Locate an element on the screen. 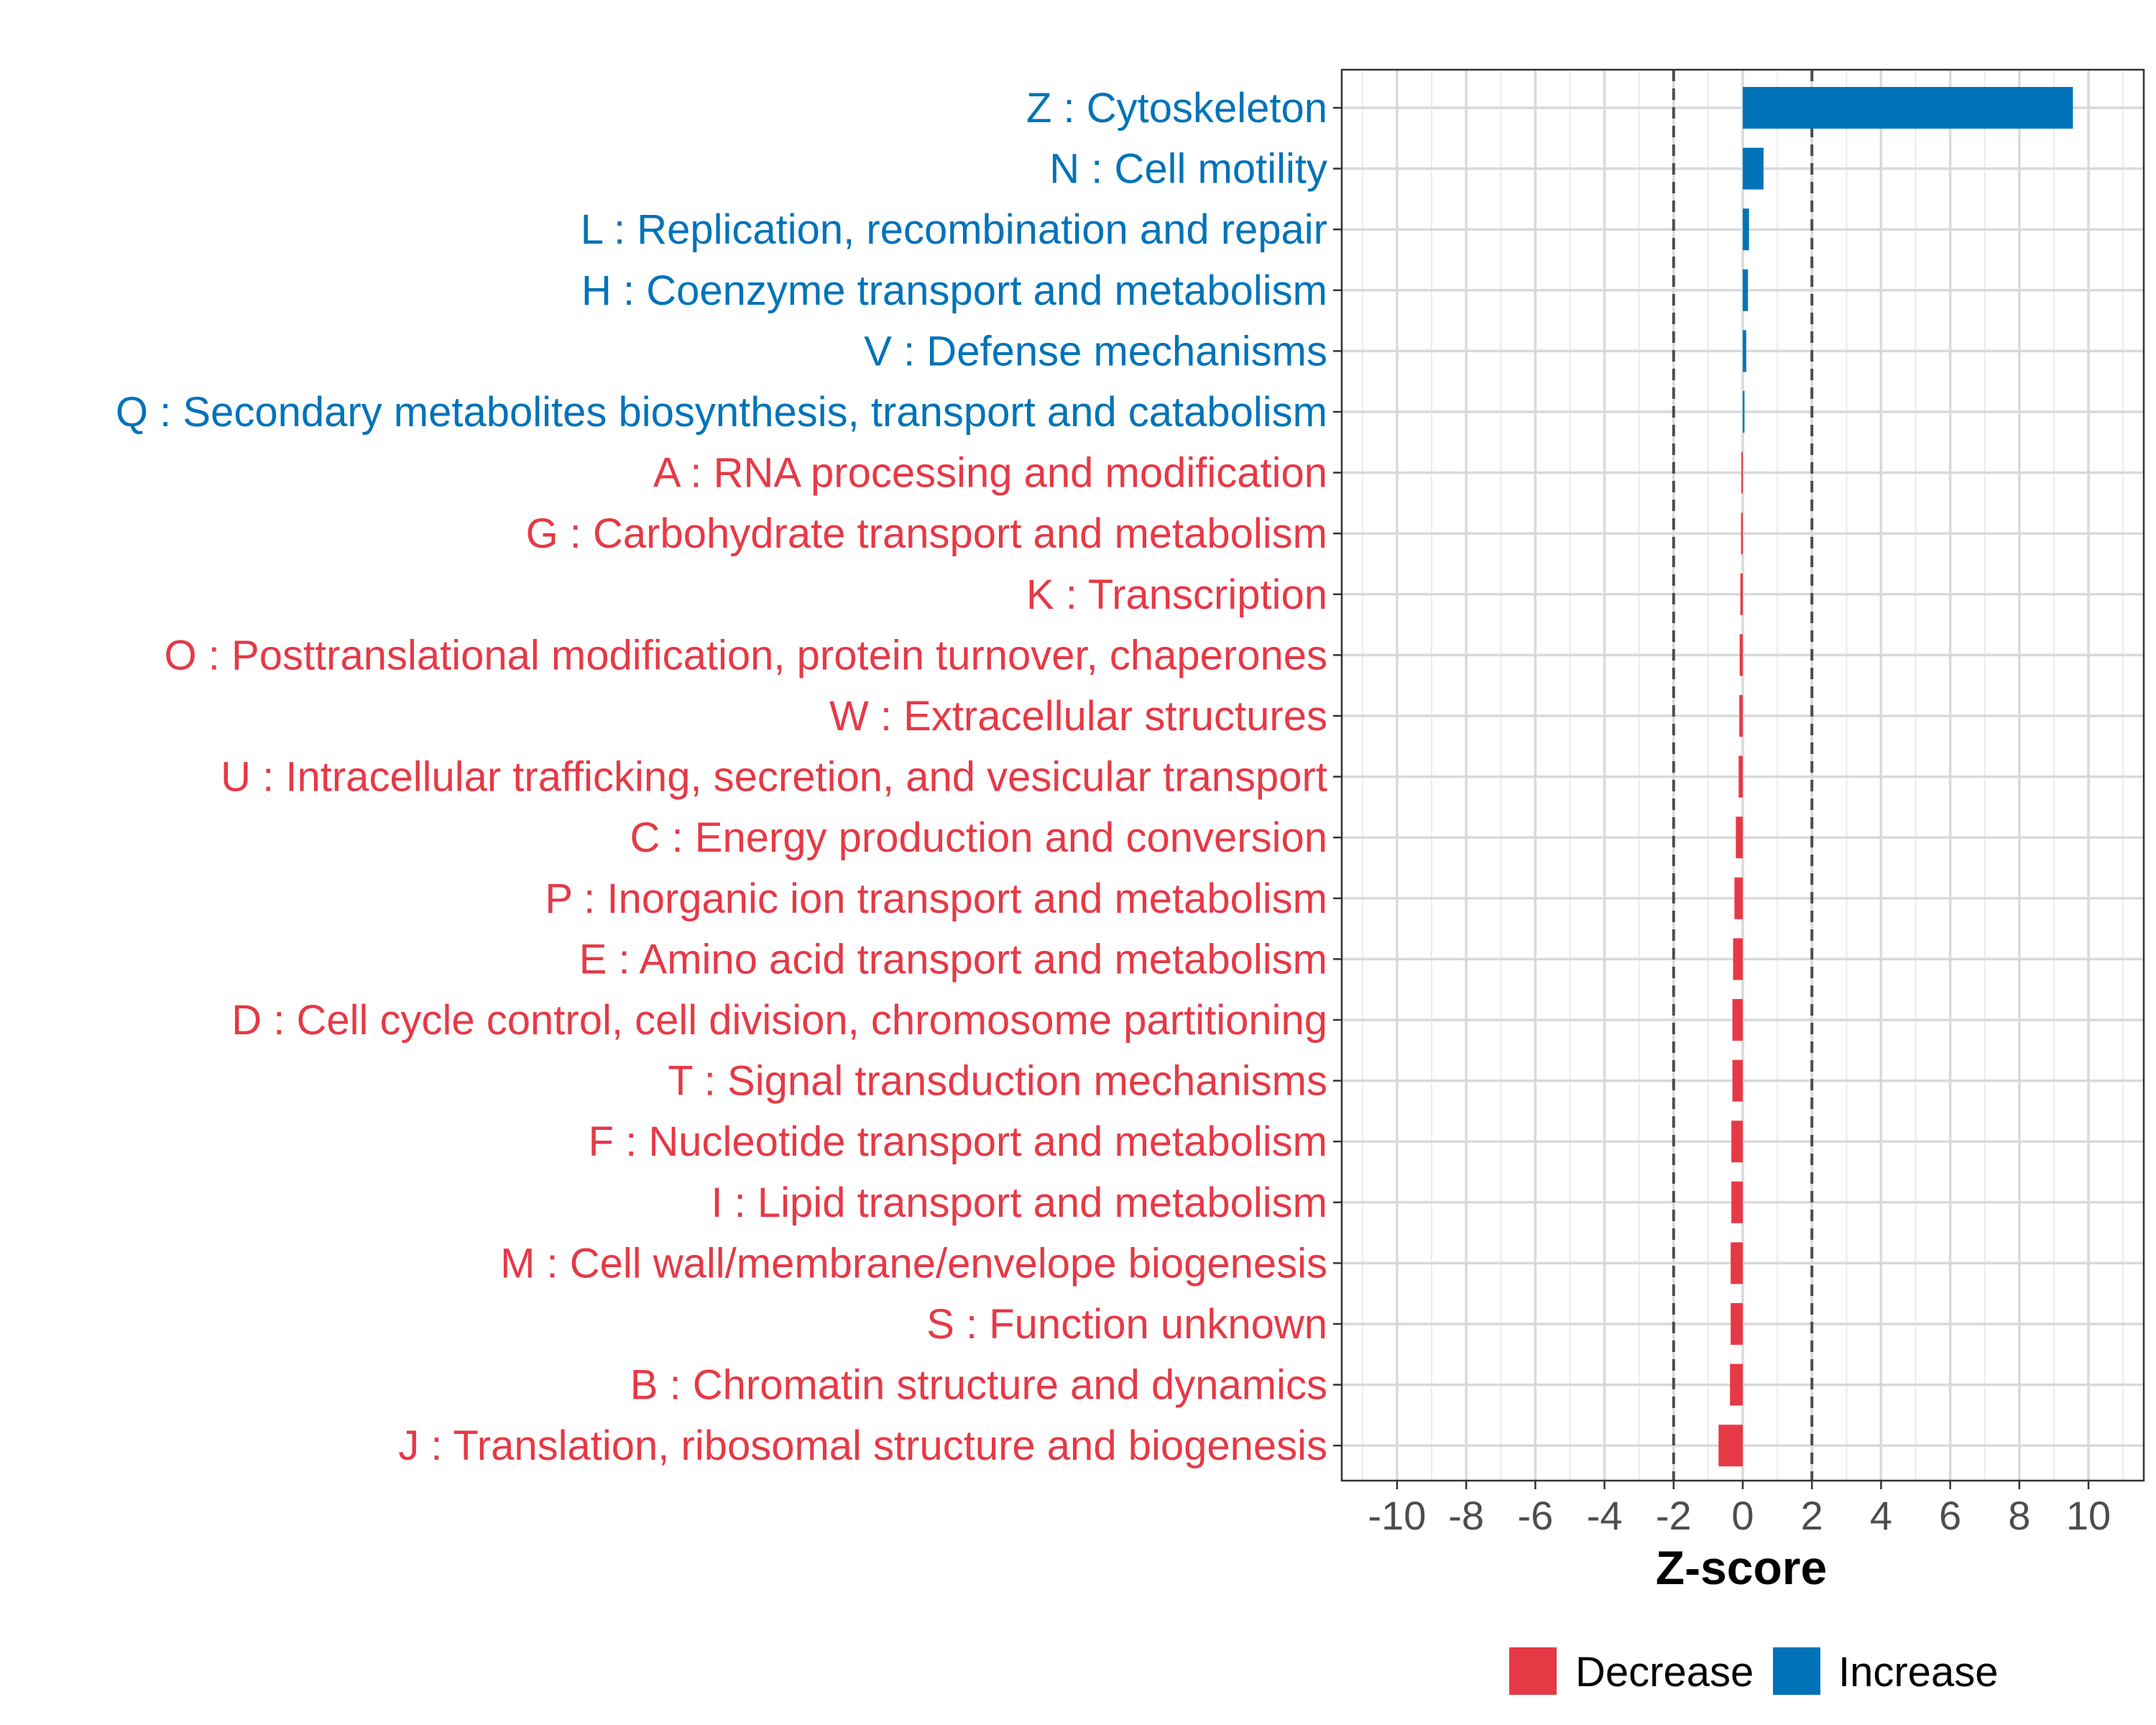  category-label: B : Chromatin structure and dynamics is located at coordinates (978, 1385).